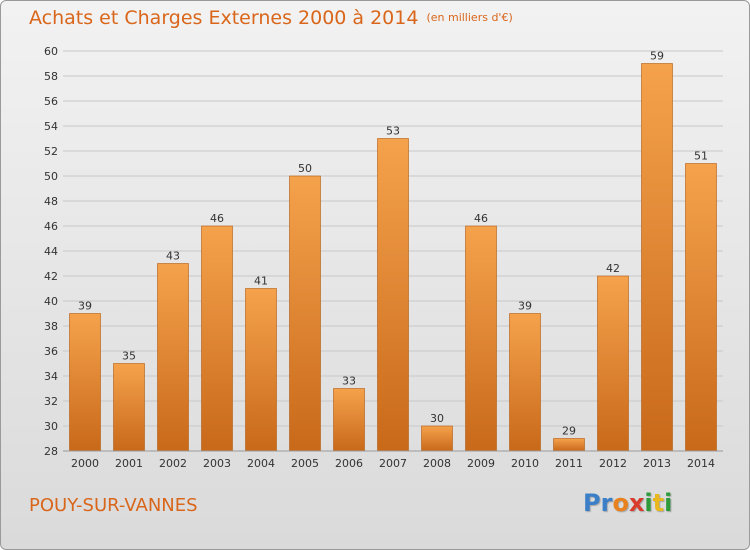  I want to click on value-label: 30, so click(437, 418).